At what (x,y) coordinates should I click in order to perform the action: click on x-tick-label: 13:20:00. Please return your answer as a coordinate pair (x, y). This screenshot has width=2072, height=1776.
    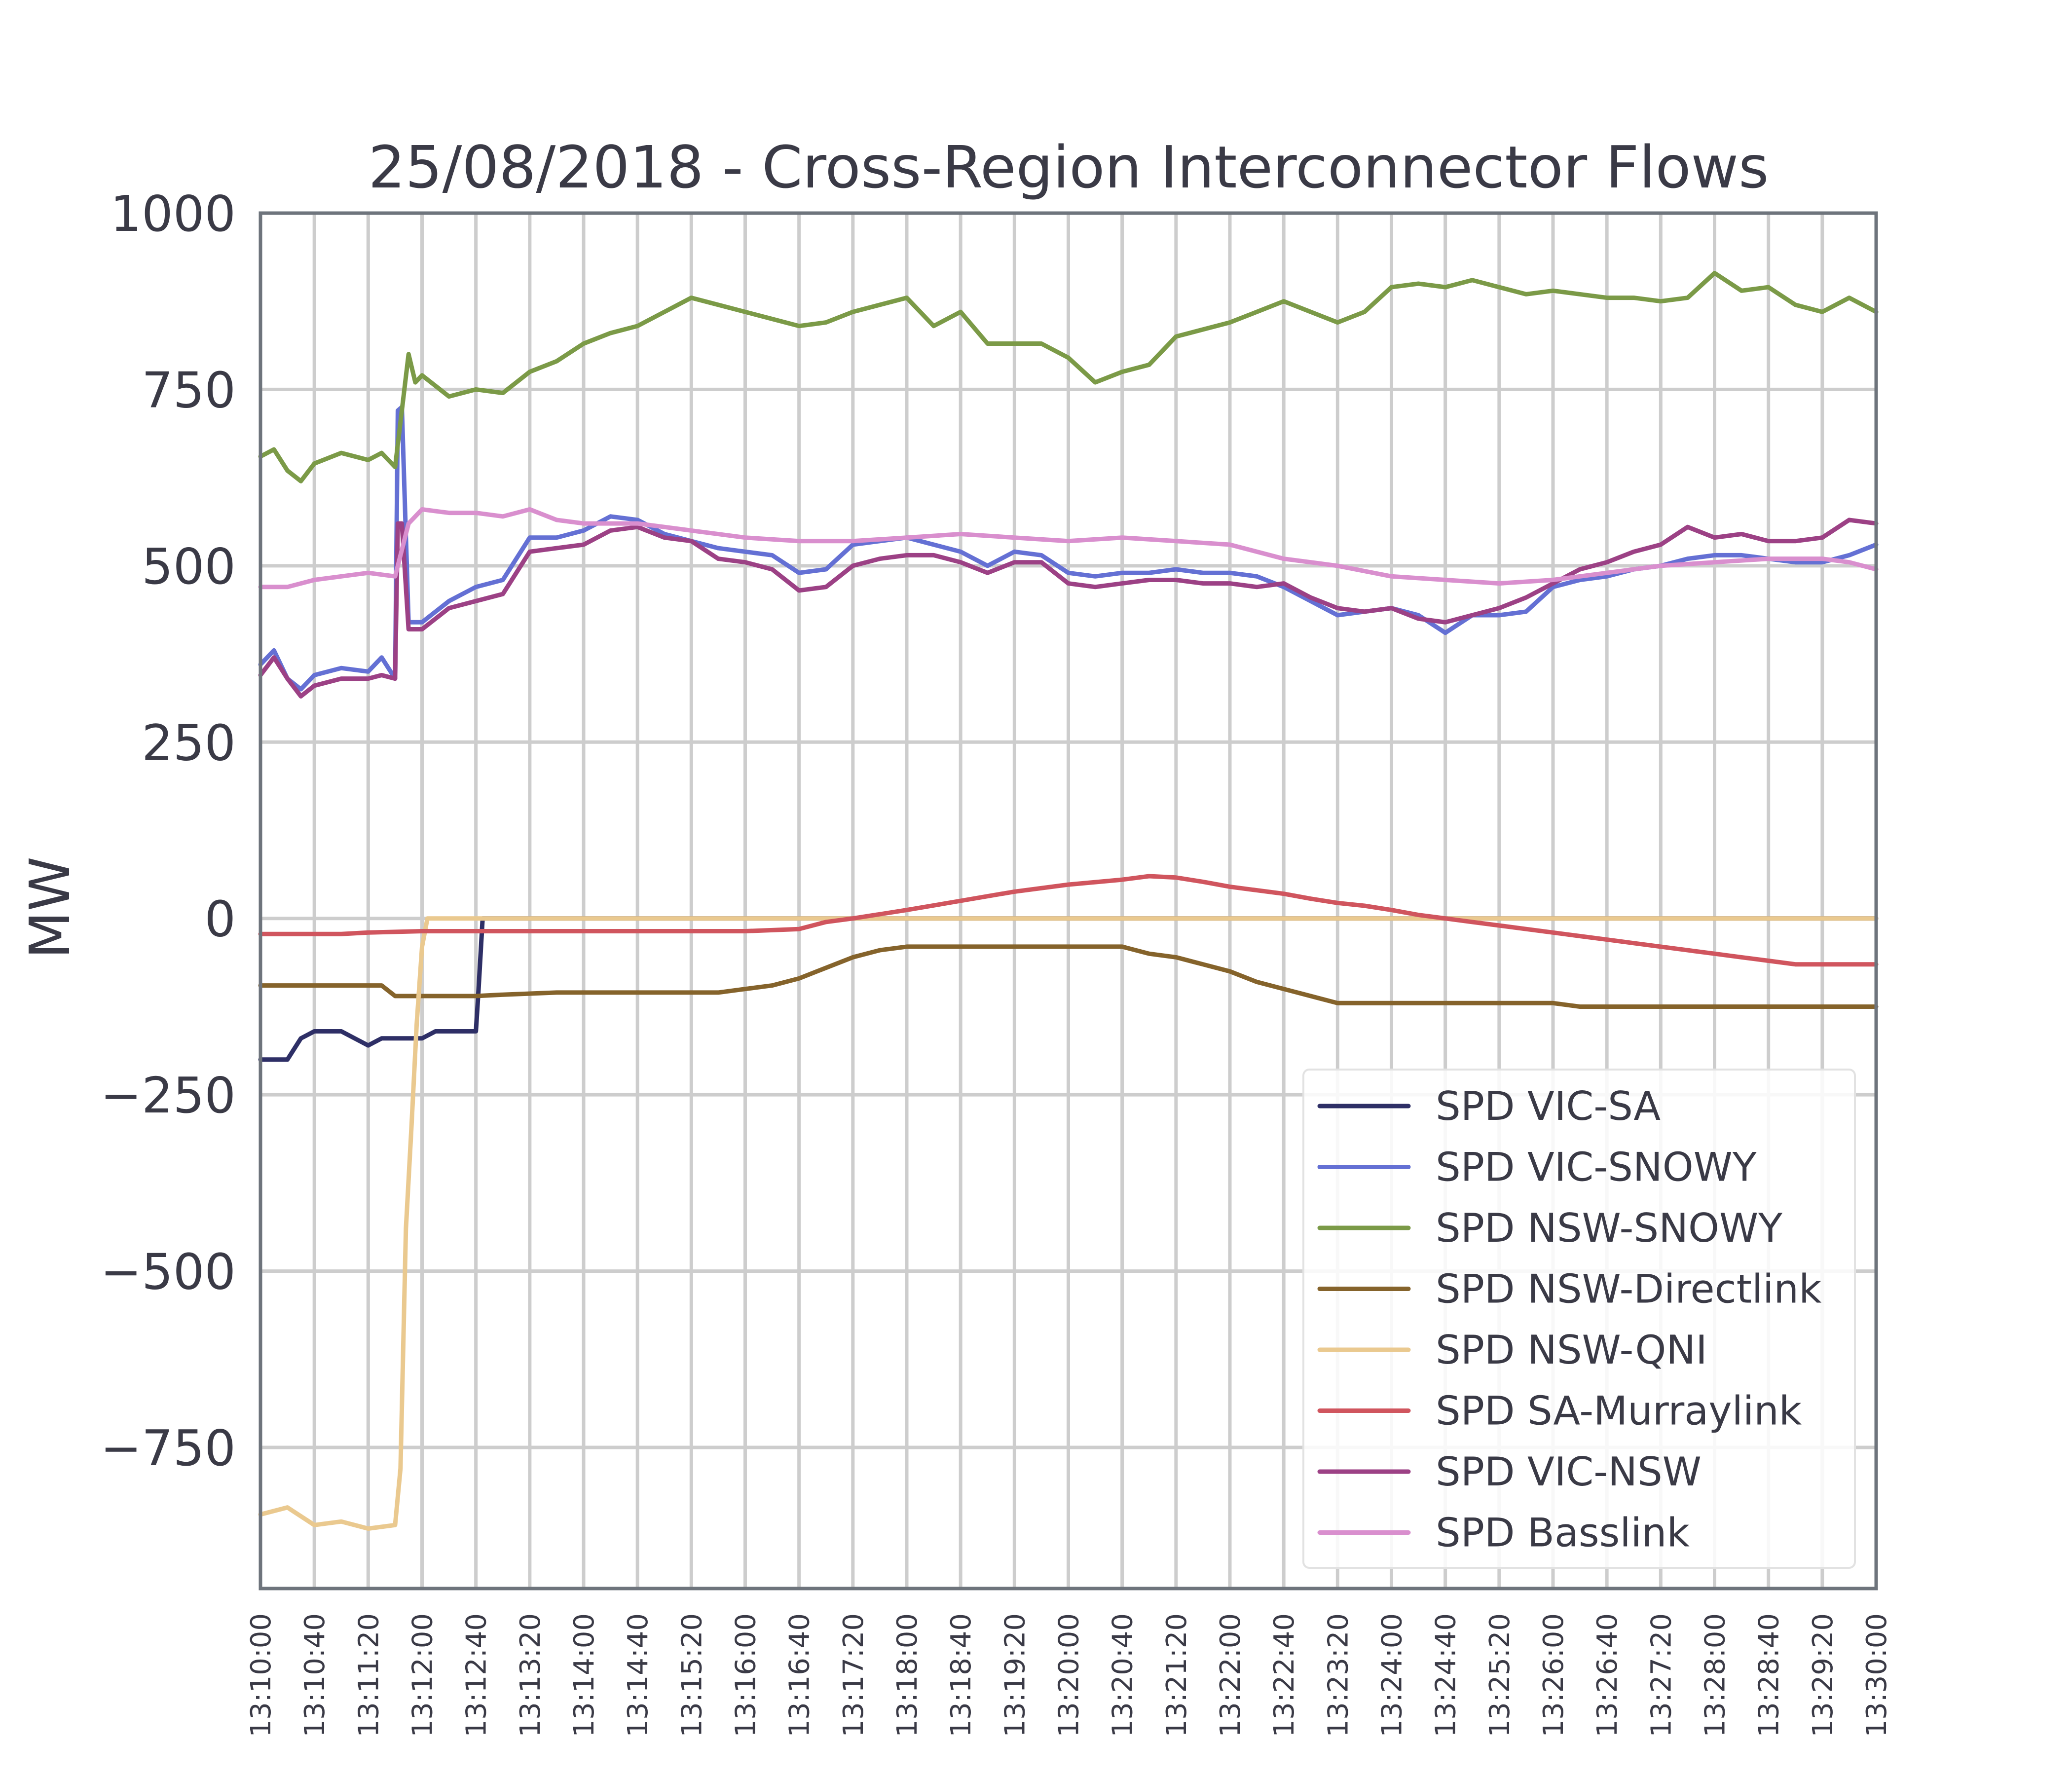
    Looking at the image, I should click on (1069, 1676).